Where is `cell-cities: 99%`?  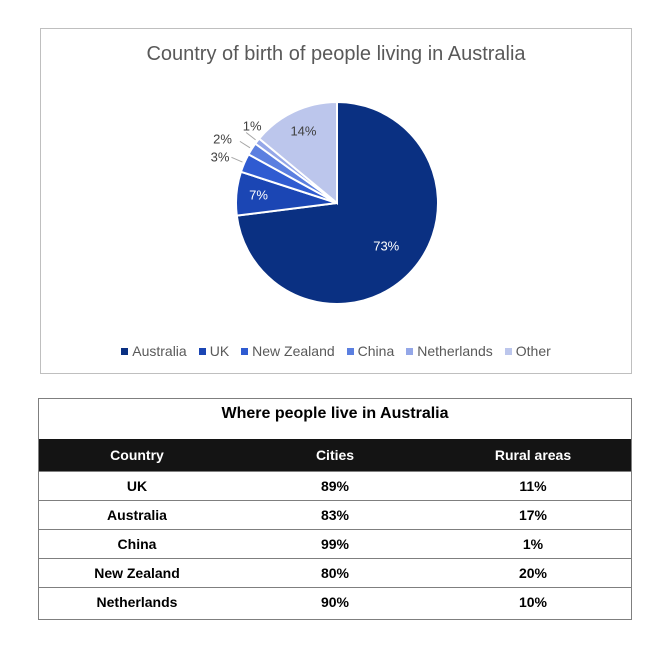 cell-cities: 99% is located at coordinates (335, 544).